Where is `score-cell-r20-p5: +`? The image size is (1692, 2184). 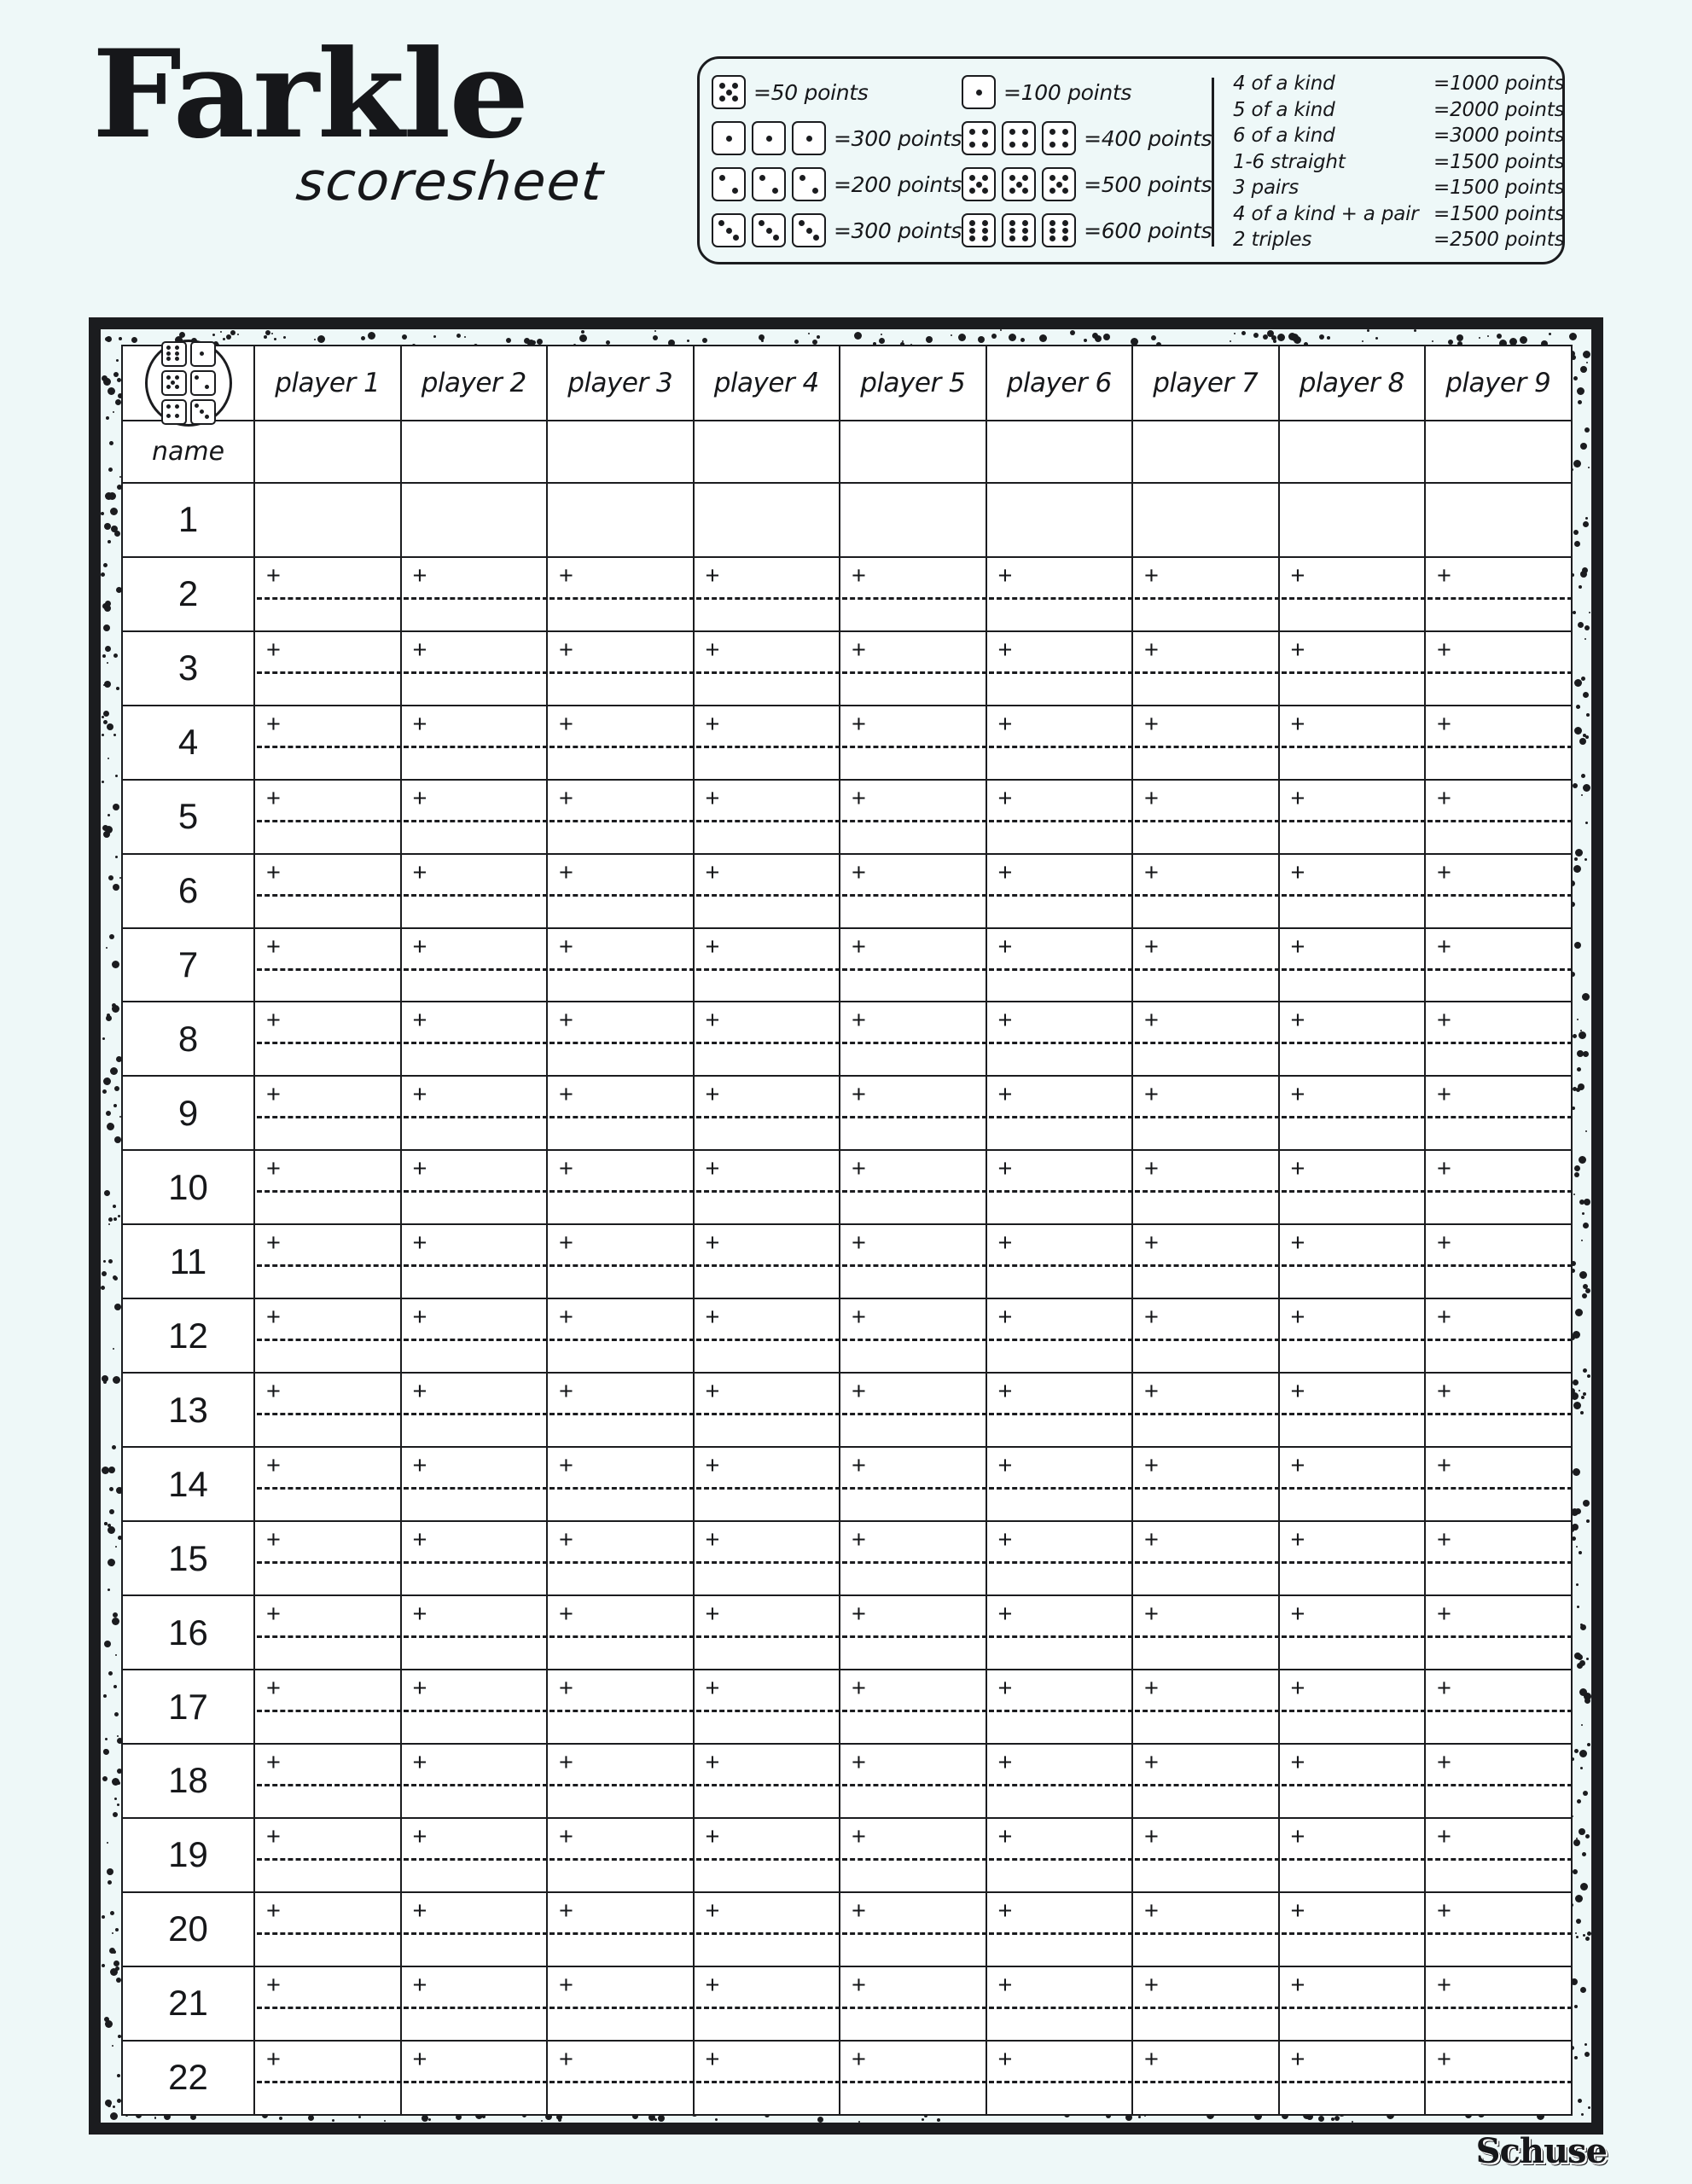
score-cell-r20-p5: + is located at coordinates (913, 1929).